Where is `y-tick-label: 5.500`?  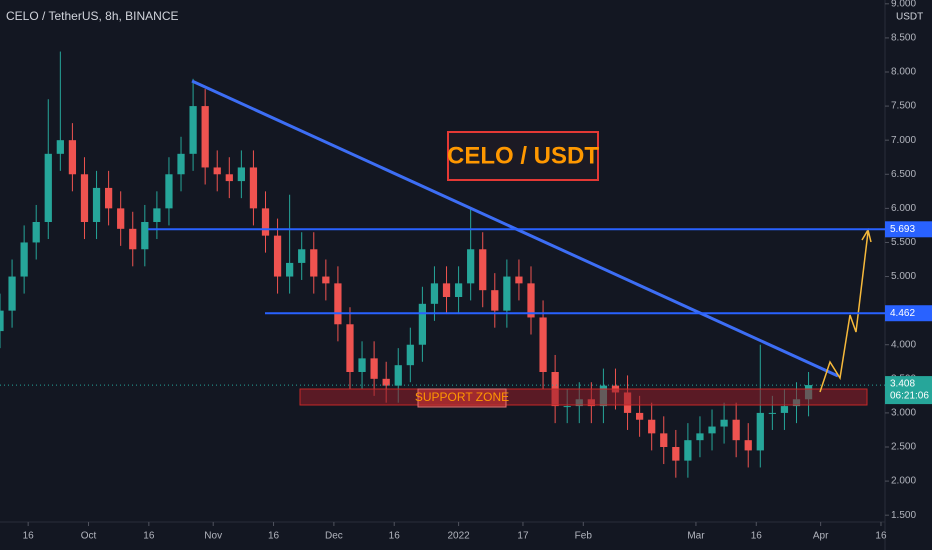 y-tick-label: 5.500 is located at coordinates (903, 242).